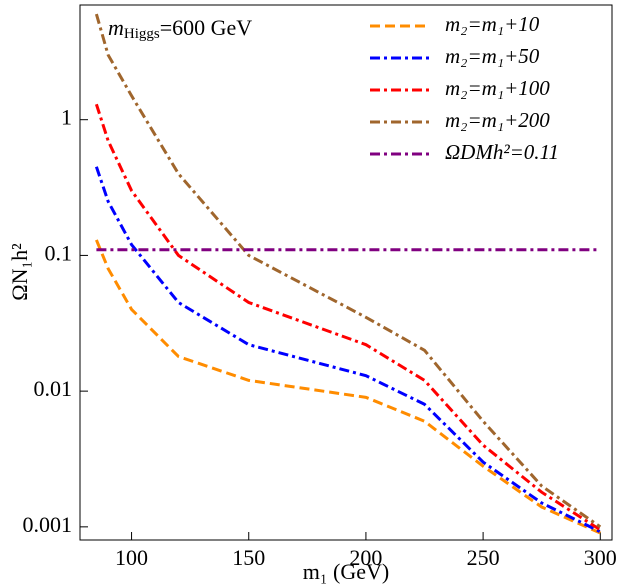 The width and height of the screenshot is (623, 586). I want to click on legend-label: m₂=m₁+200, so click(497, 120).